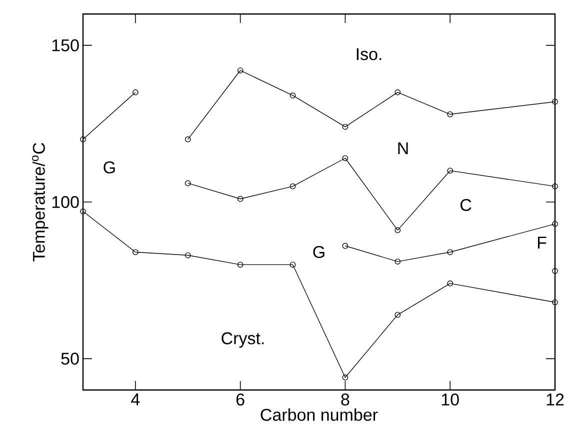 The height and width of the screenshot is (439, 571). Describe the element at coordinates (369, 54) in the screenshot. I see `annotation: Iso.` at that location.